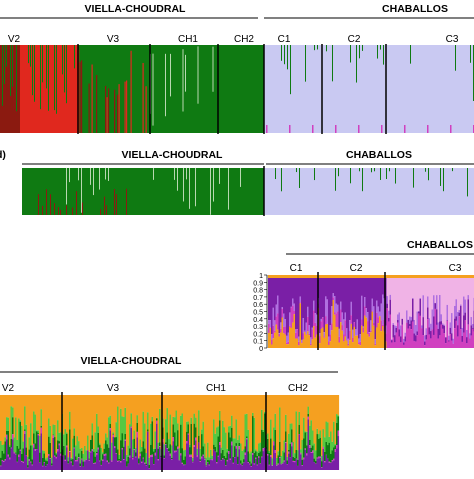  What do you see at coordinates (369, 191) in the screenshot?
I see `p2-block-chaballos` at bounding box center [369, 191].